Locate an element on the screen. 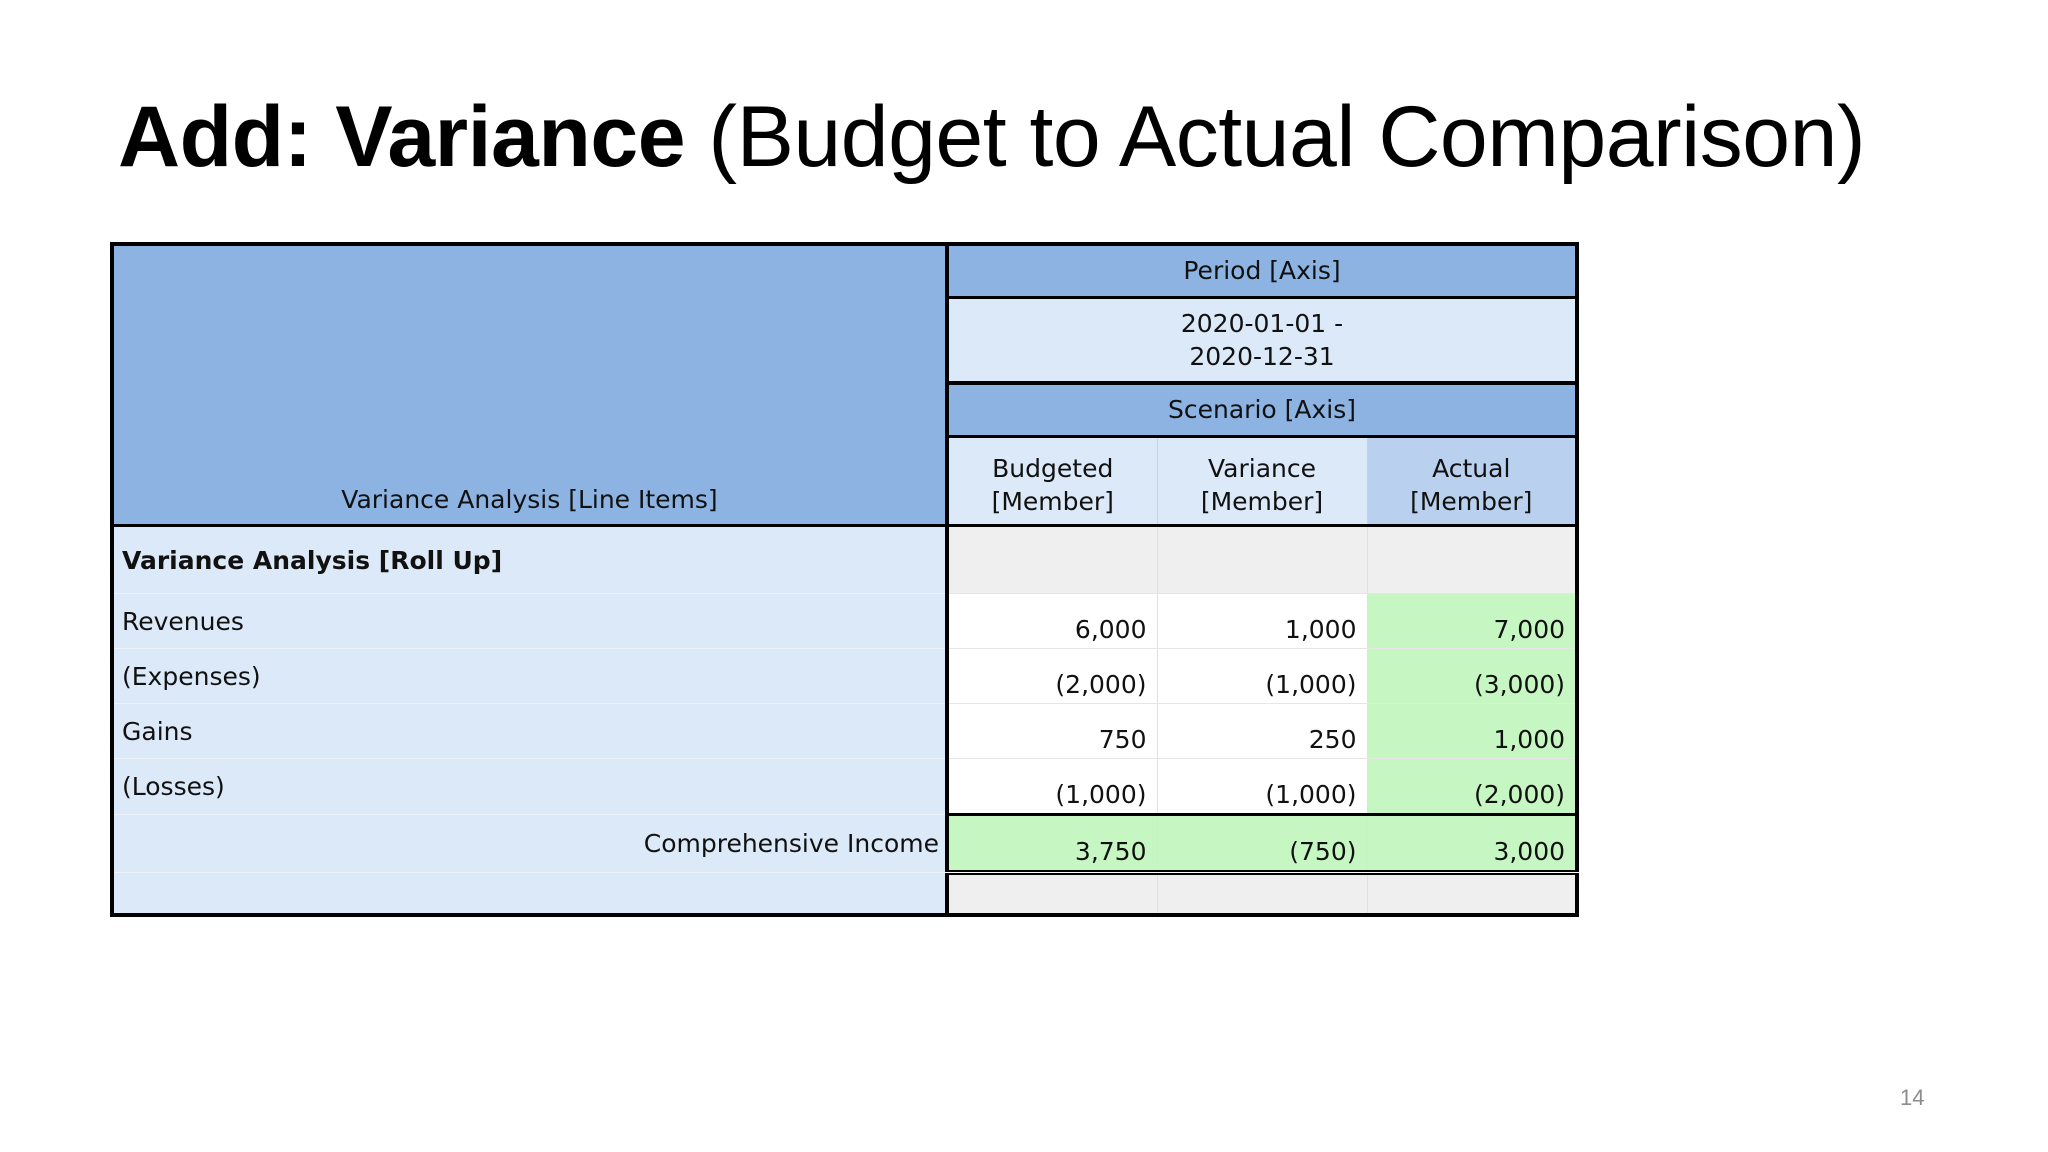 Image resolution: width=2048 pixels, height=1152 pixels. row-label: (Expenses) is located at coordinates (530, 676).